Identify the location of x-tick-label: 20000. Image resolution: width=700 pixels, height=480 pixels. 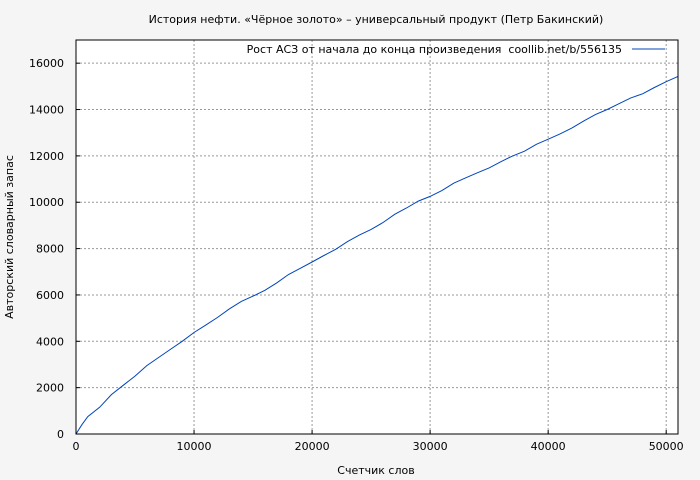
(312, 446).